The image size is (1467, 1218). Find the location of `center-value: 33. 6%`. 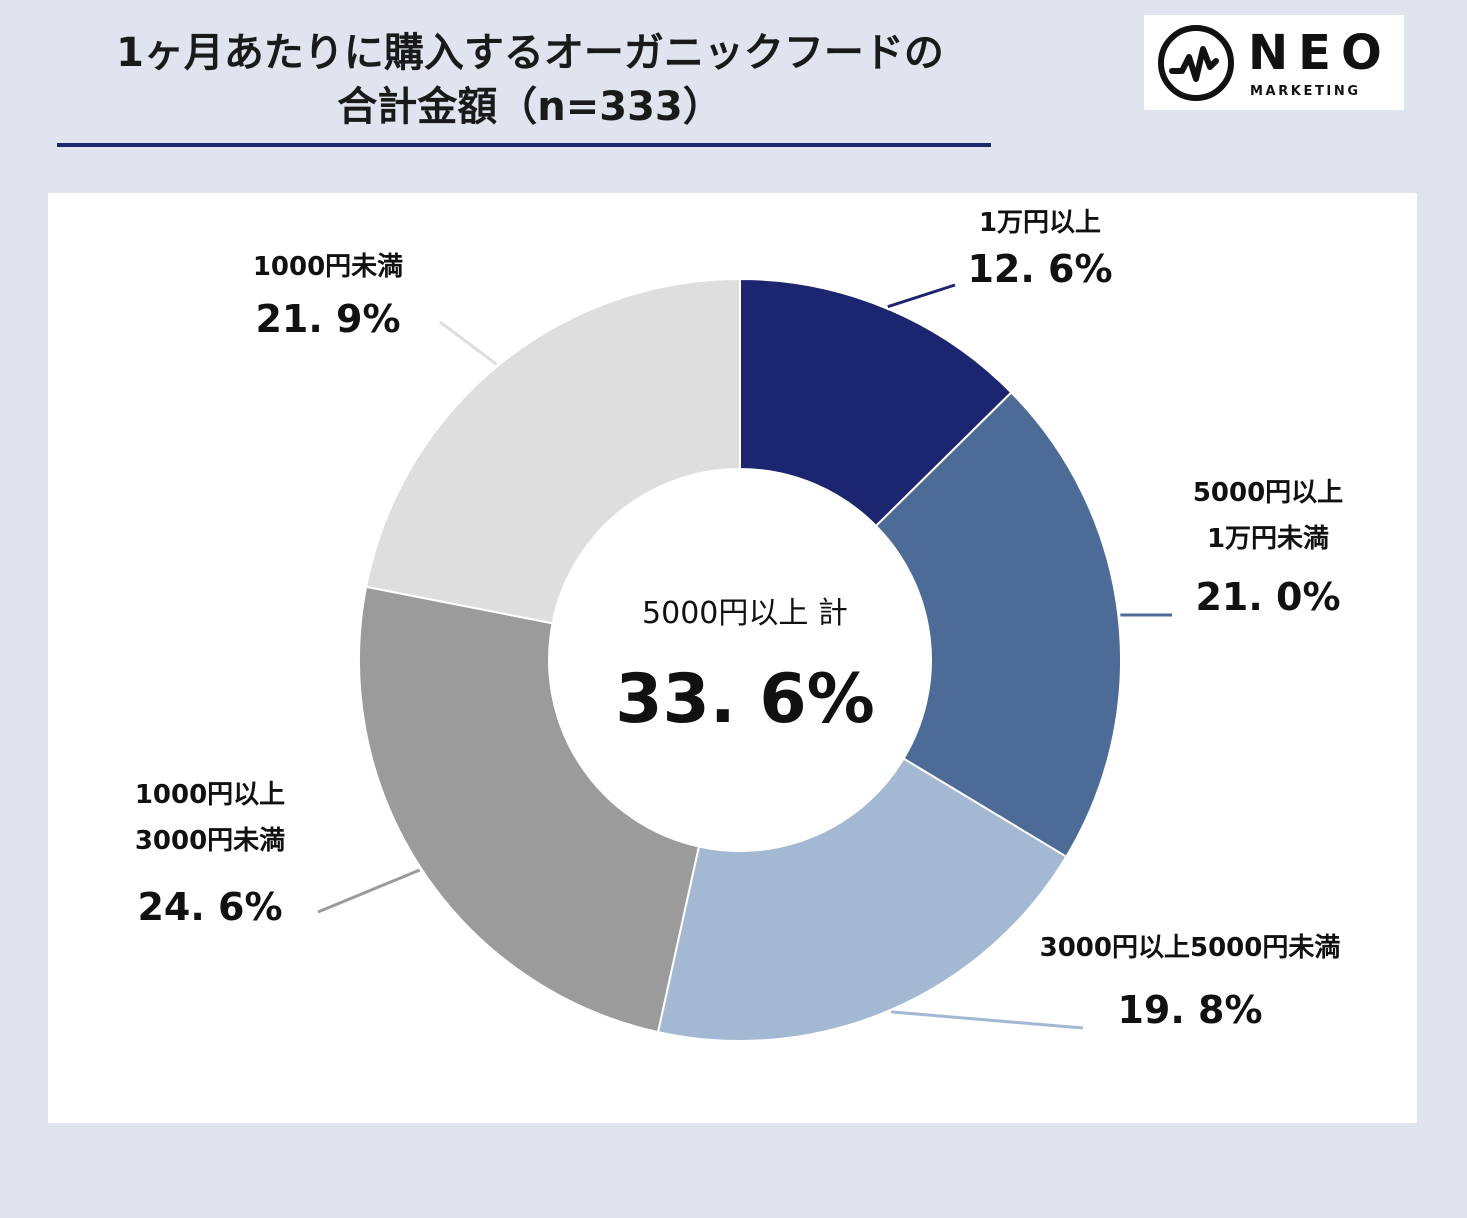

center-value: 33. 6% is located at coordinates (745, 699).